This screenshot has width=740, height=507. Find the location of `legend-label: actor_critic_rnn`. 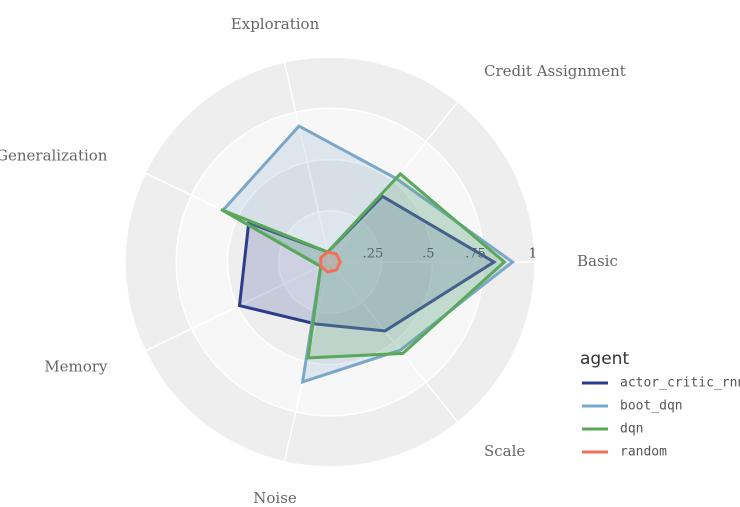

legend-label: actor_critic_rnn is located at coordinates (680, 383).